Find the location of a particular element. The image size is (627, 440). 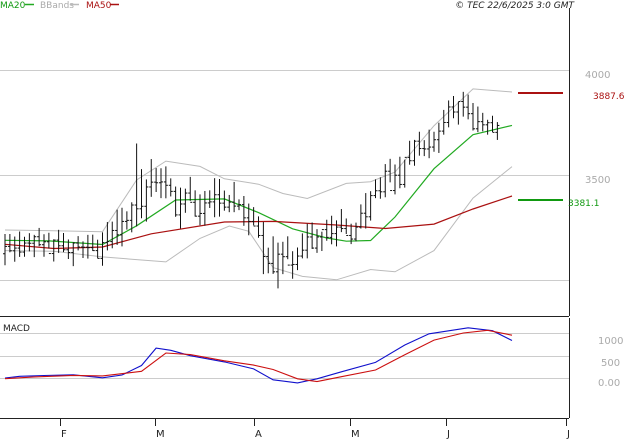

price-y-label-4000: 4000 is located at coordinates (597, 75).